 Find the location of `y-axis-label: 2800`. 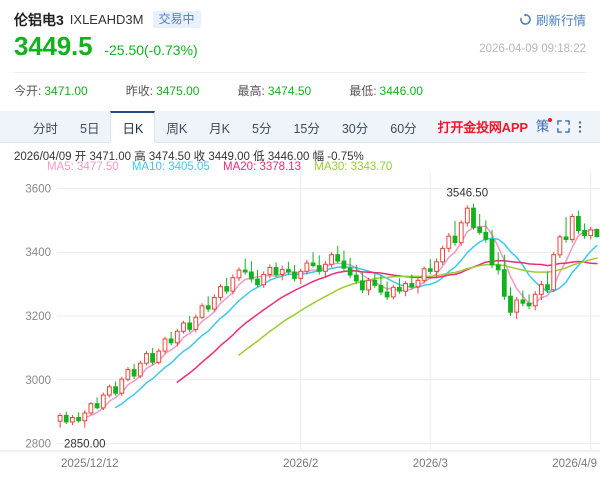

y-axis-label: 2800 is located at coordinates (38, 445).